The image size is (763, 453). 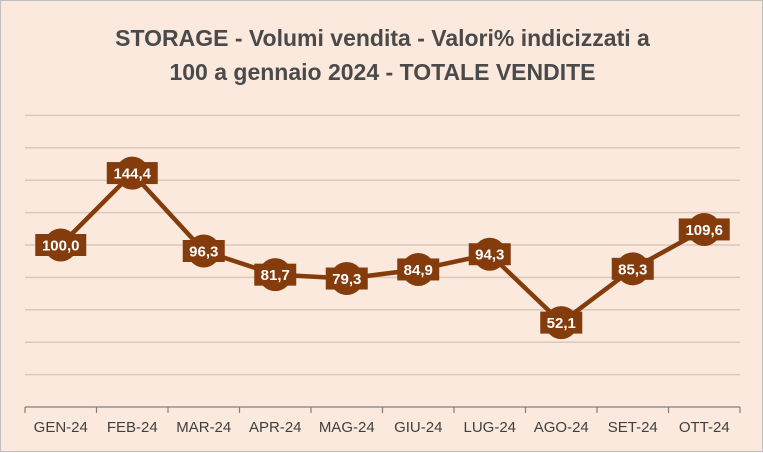 What do you see at coordinates (203, 427) in the screenshot?
I see `x-tick-label: MAR-24` at bounding box center [203, 427].